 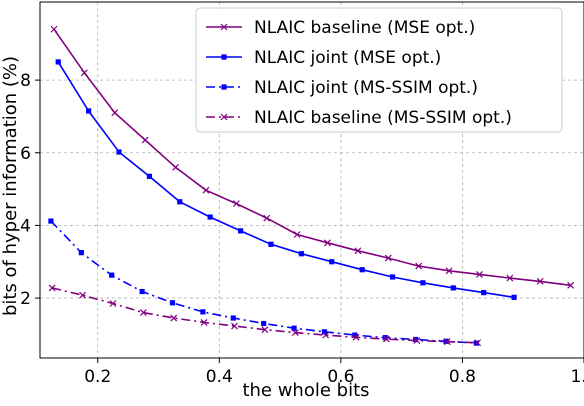 I want to click on x-tick-label: 0.8, so click(x=462, y=377).